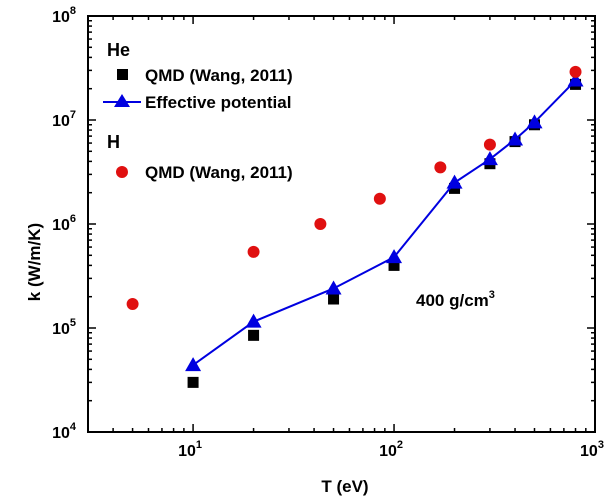  What do you see at coordinates (219, 172) in the screenshot?
I see `legend-label-h-qmd: QMD (Wang, 2011)` at bounding box center [219, 172].